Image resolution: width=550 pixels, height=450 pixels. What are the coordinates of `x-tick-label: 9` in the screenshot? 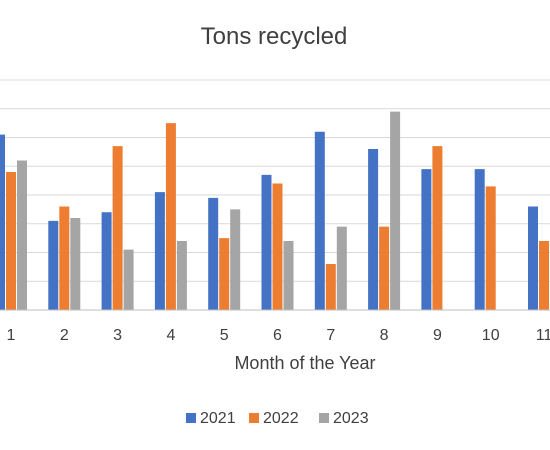 It's located at (437, 335).